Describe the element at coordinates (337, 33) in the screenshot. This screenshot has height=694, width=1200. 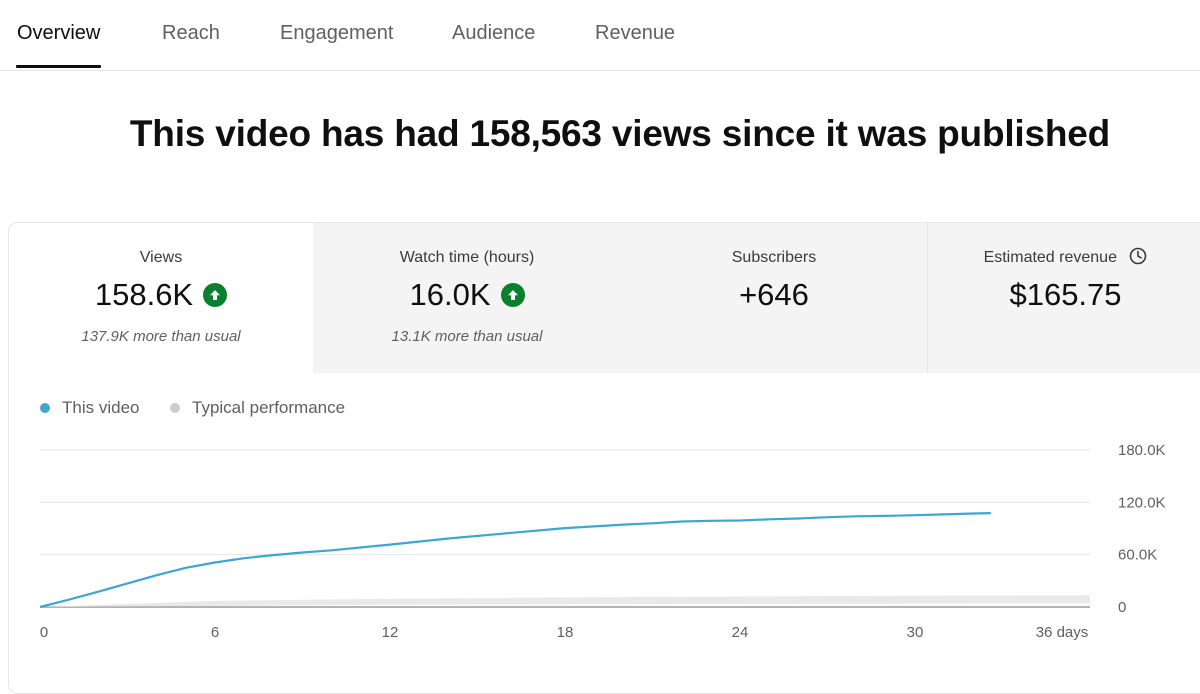
I see `tab-engagement: Engagement` at that location.